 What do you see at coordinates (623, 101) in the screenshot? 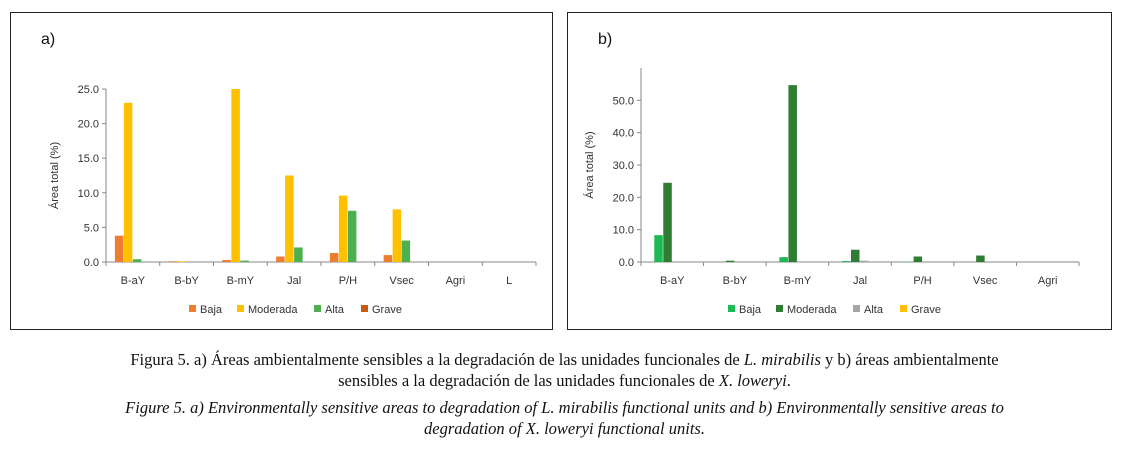
I see `y-tick-label: 50.0` at bounding box center [623, 101].